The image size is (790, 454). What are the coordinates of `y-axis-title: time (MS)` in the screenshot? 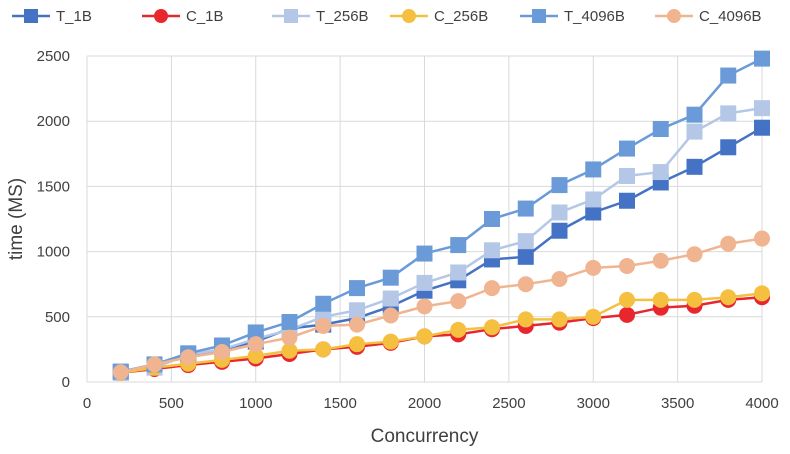 It's located at (16, 219).